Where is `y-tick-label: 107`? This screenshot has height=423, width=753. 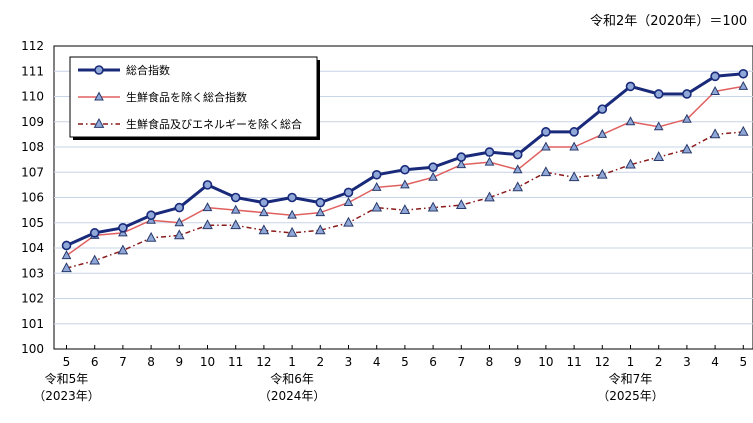 y-tick-label: 107 is located at coordinates (32, 172).